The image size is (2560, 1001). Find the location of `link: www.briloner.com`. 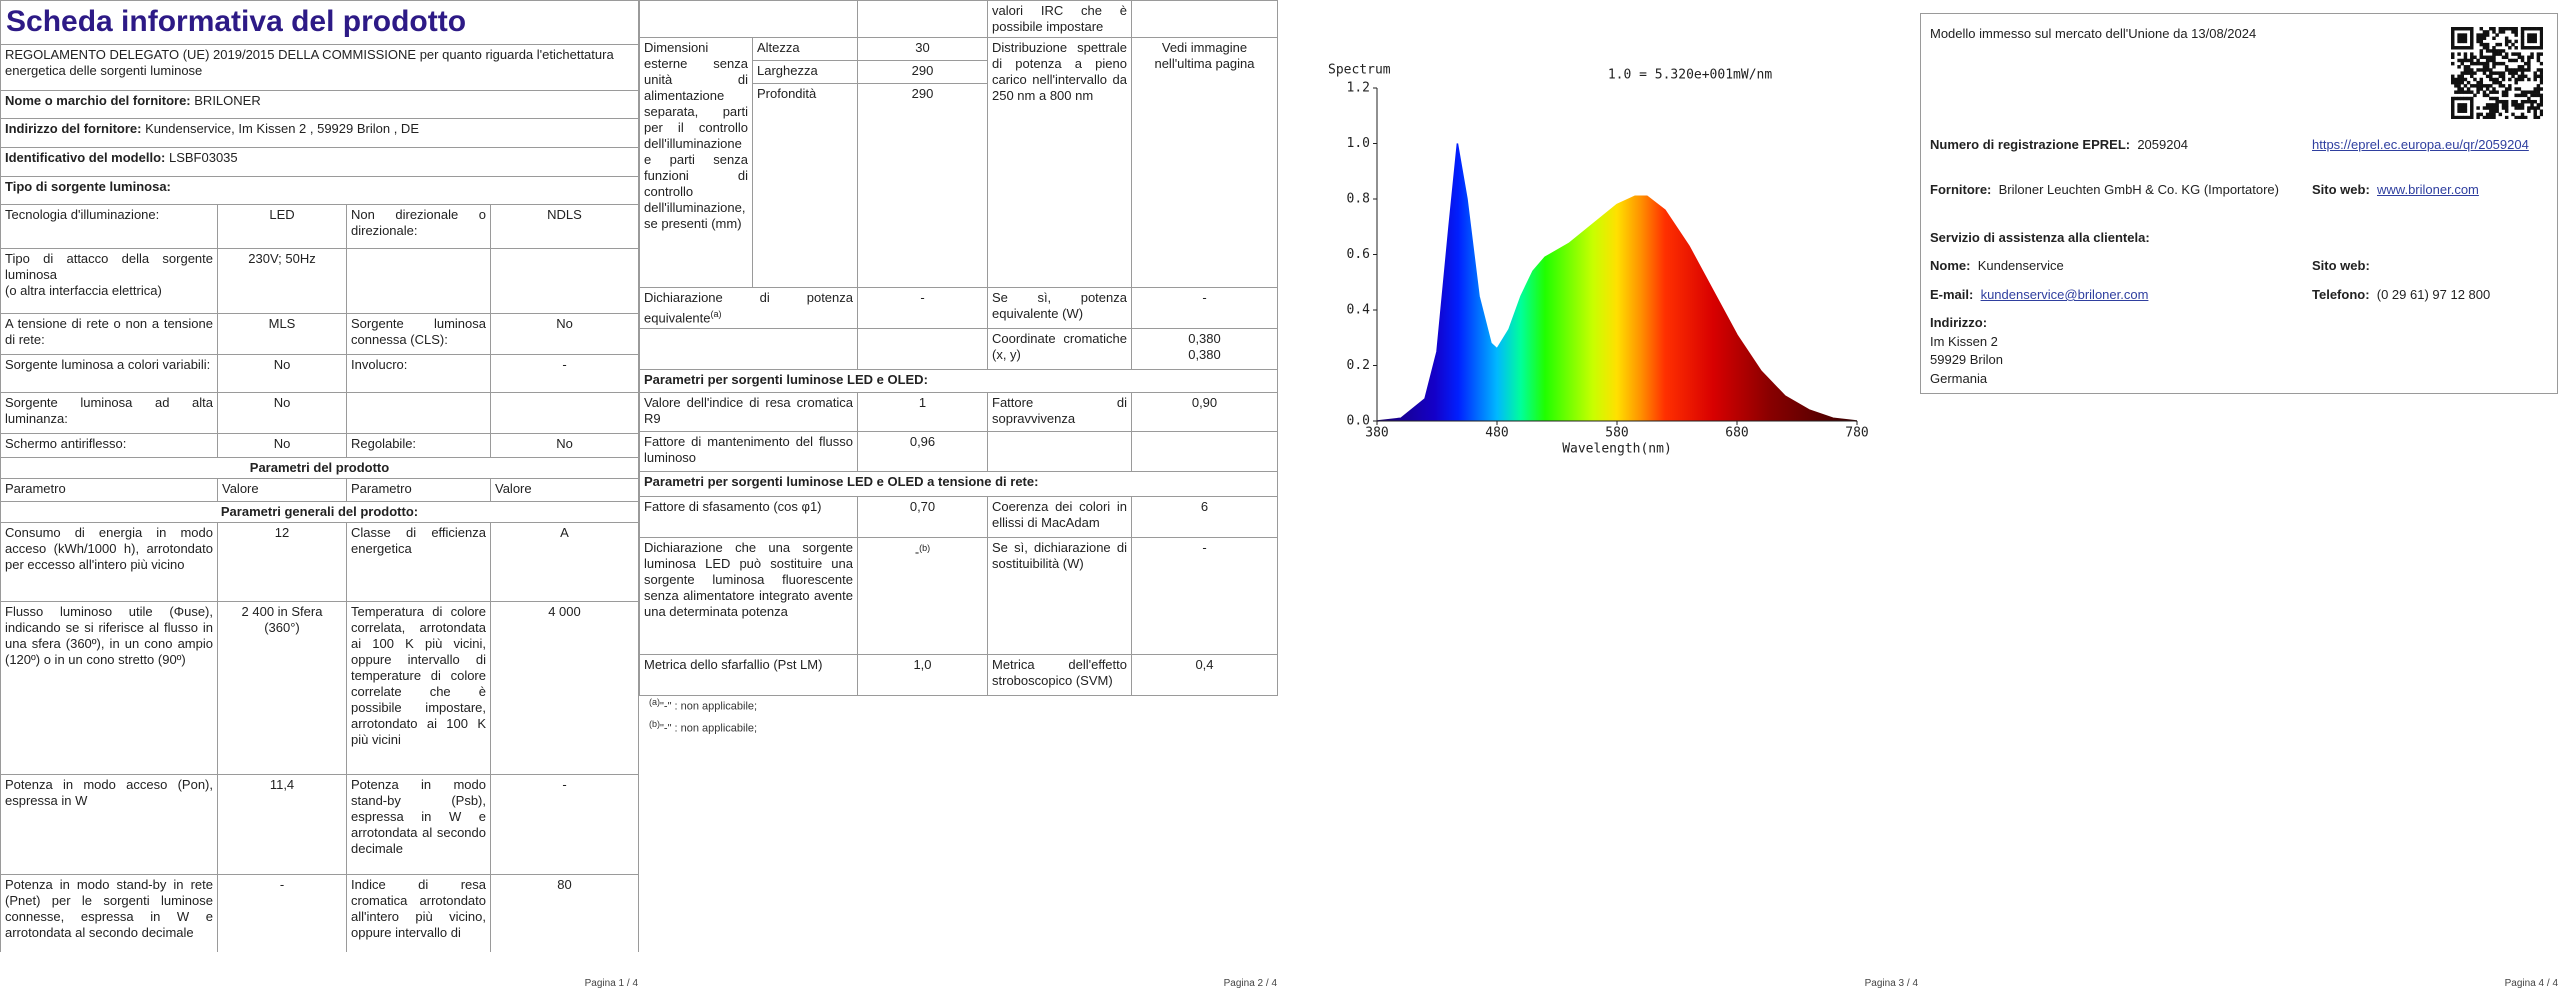

link: www.briloner.com is located at coordinates (2428, 189).